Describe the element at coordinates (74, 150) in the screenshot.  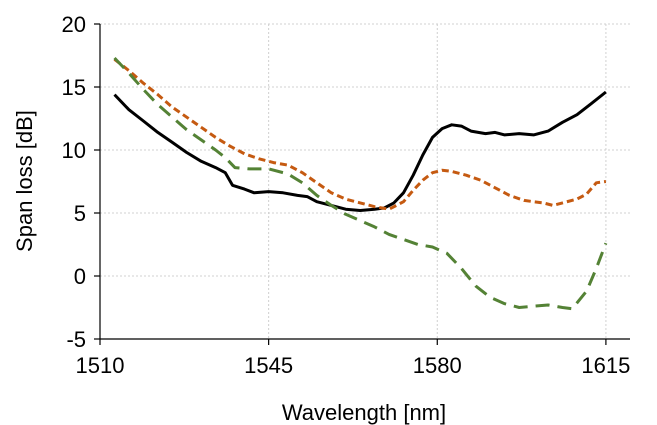
I see `y-tick-label: 10` at that location.